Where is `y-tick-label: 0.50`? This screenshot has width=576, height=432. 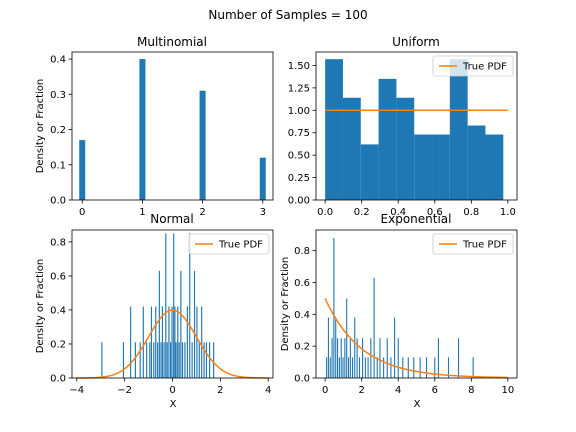
y-tick-label: 0.50 is located at coordinates (299, 156).